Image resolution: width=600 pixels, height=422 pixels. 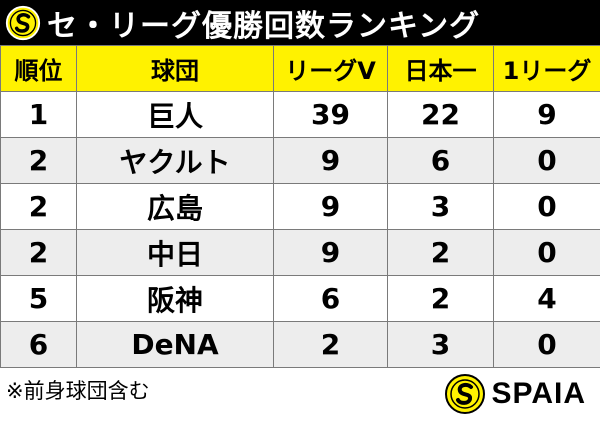 I want to click on footnote: ※前身球団含む, so click(x=78, y=391).